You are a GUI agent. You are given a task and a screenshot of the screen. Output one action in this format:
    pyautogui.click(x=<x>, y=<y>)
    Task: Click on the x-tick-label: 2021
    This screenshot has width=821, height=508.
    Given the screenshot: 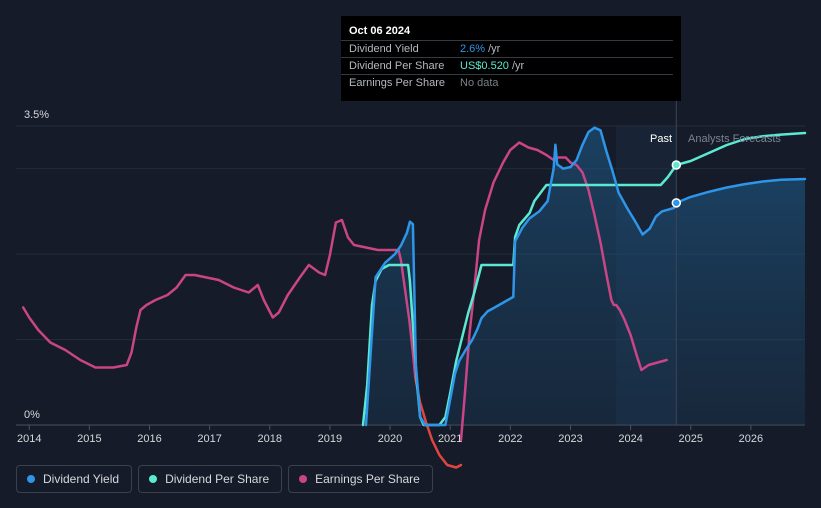 What is the action you would take?
    pyautogui.click(x=450, y=439)
    